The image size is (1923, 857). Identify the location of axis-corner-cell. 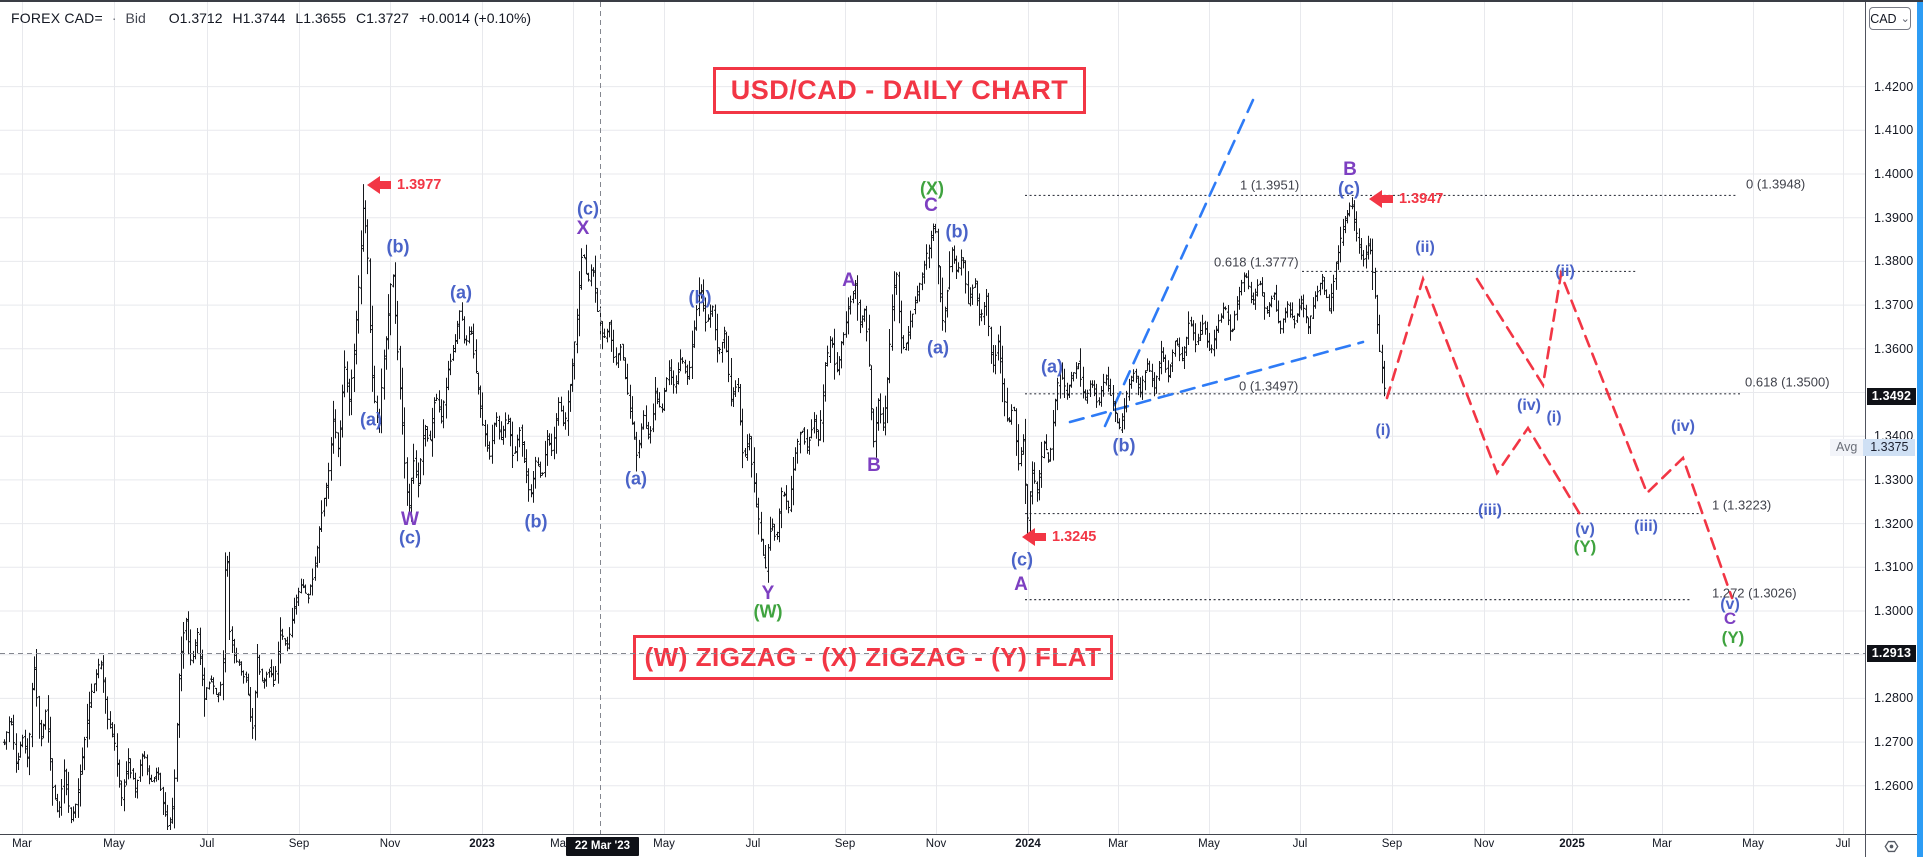
(1891, 845).